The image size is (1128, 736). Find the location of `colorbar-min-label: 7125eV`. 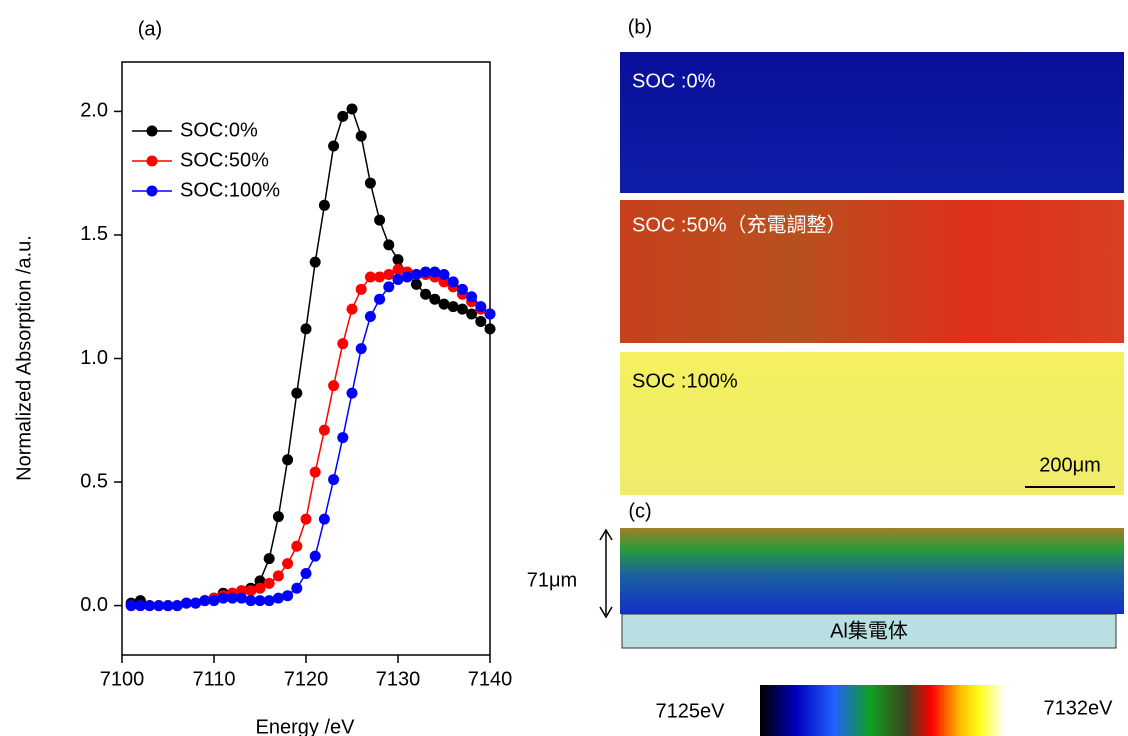

colorbar-min-label: 7125eV is located at coordinates (691, 711).